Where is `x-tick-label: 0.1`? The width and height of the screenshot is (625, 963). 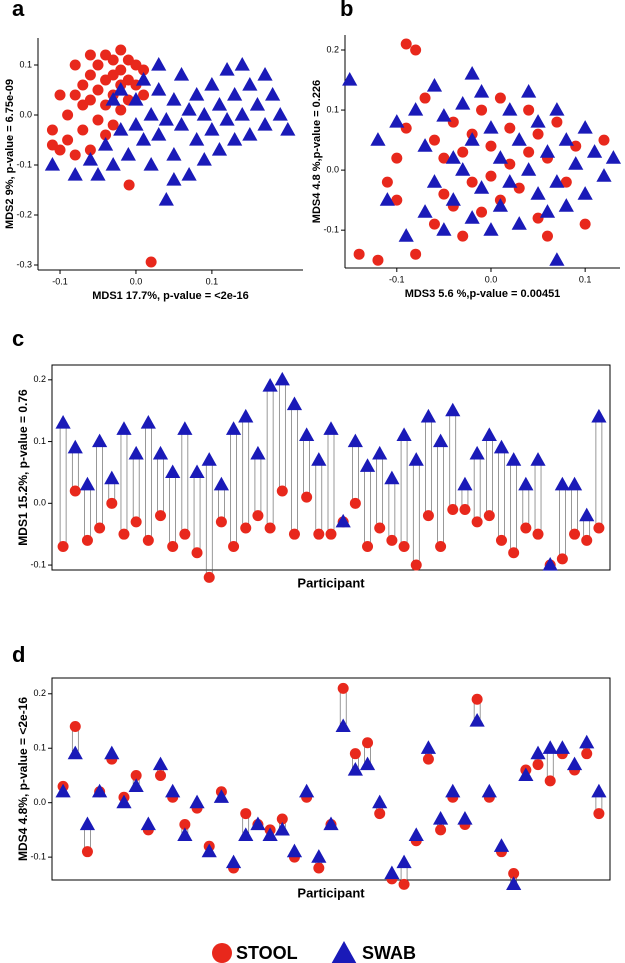 x-tick-label: 0.1 is located at coordinates (585, 279).